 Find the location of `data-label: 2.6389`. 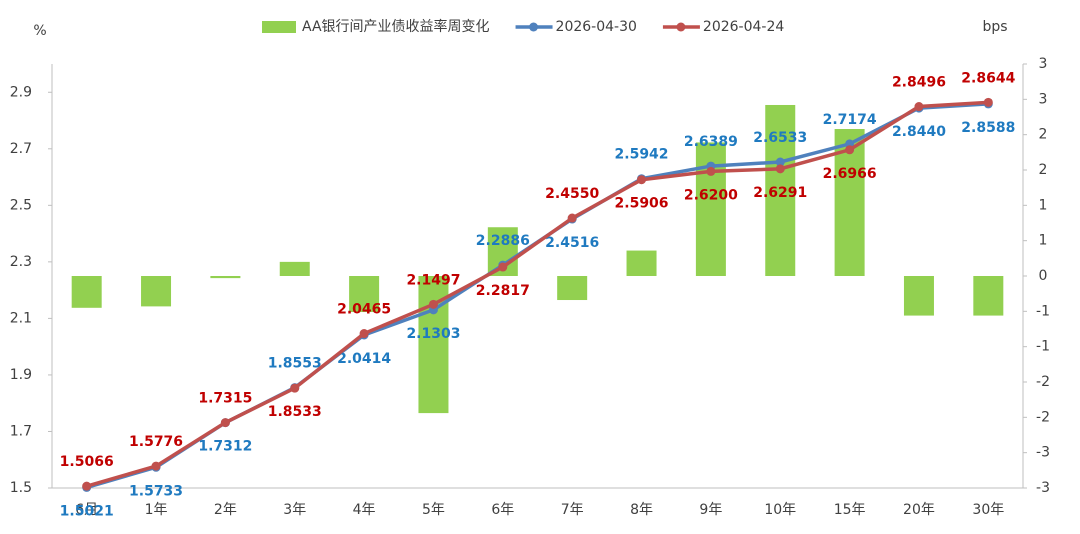

data-label: 2.6389 is located at coordinates (711, 142).